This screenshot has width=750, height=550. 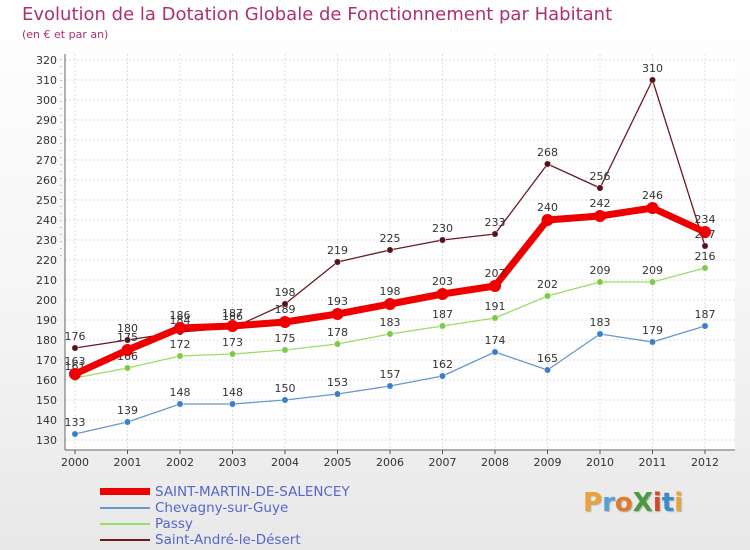 I want to click on legend-label-saint-martin: SAINT-MARTIN-DE-SALENCEY, so click(x=252, y=492).